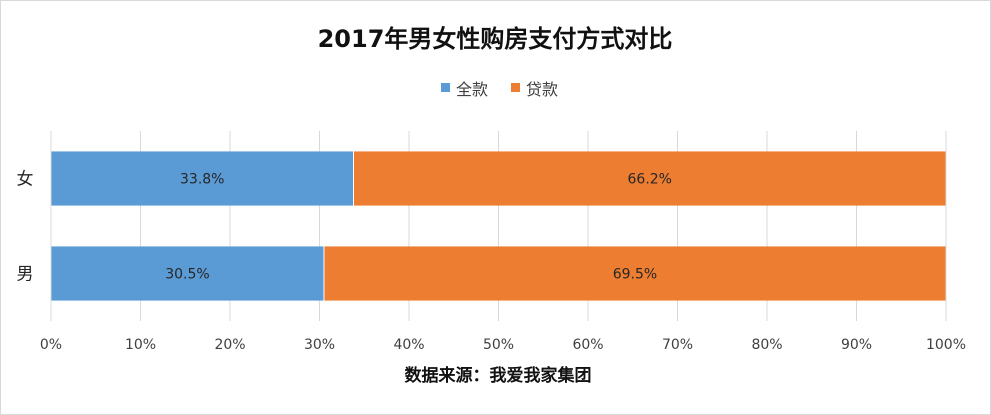  I want to click on x-tick-label: 90%, so click(856, 345).